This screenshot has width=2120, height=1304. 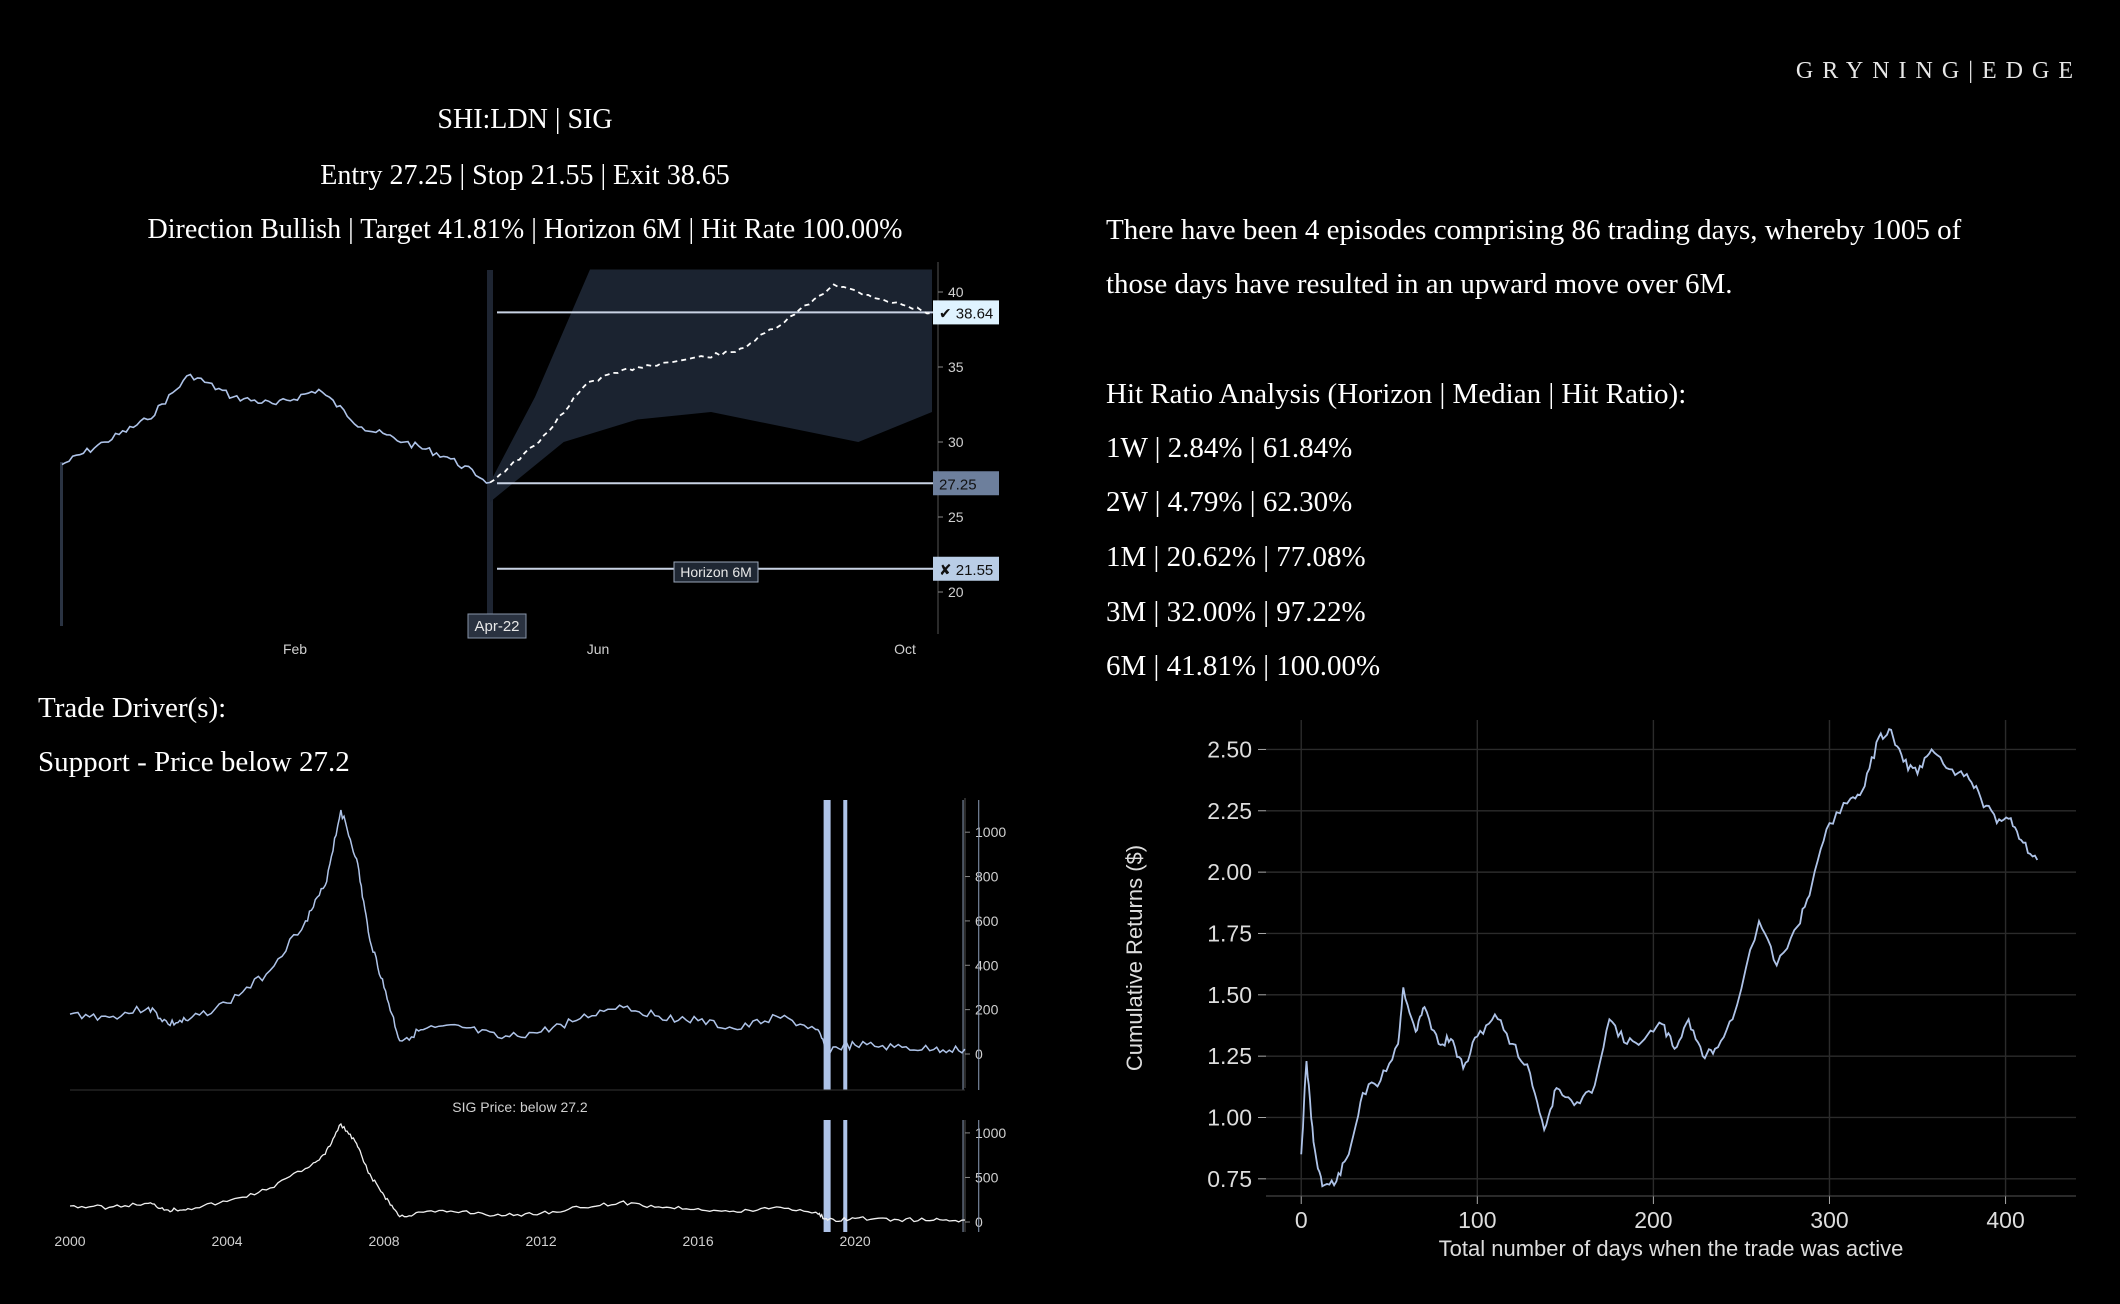 I want to click on level-tag-label-stop: ✘ 21.55, so click(x=966, y=570).